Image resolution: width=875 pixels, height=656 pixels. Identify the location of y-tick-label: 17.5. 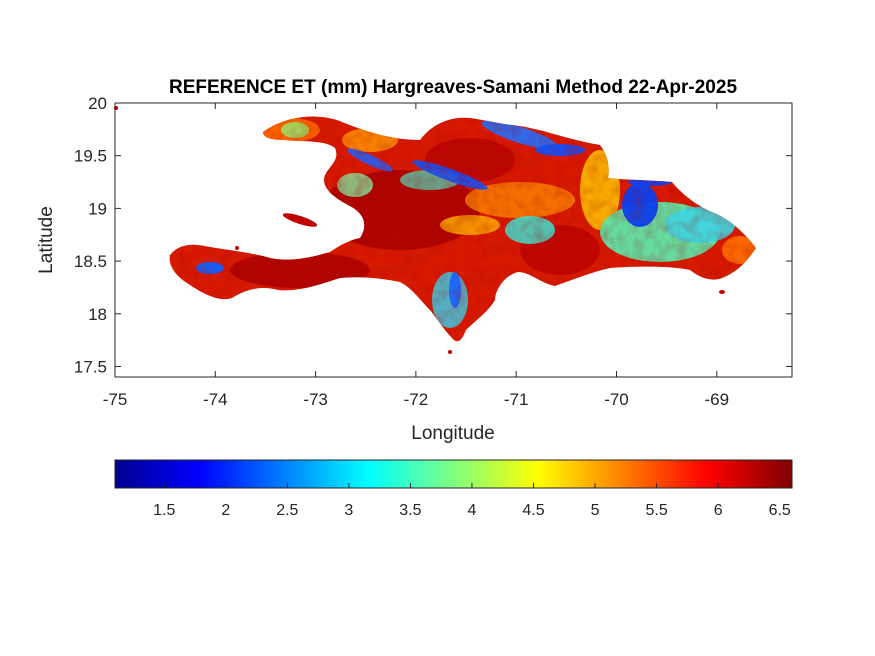
(90, 366).